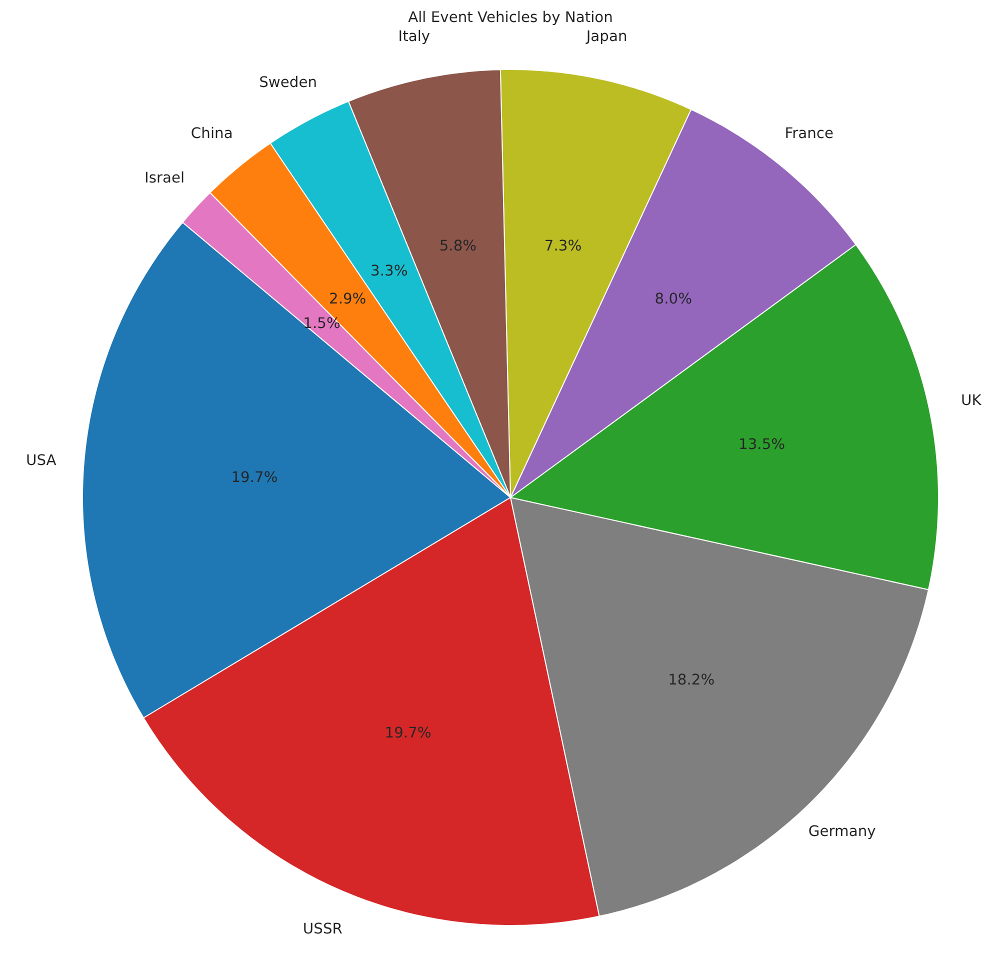  What do you see at coordinates (164, 178) in the screenshot?
I see `slice-label: Israel` at bounding box center [164, 178].